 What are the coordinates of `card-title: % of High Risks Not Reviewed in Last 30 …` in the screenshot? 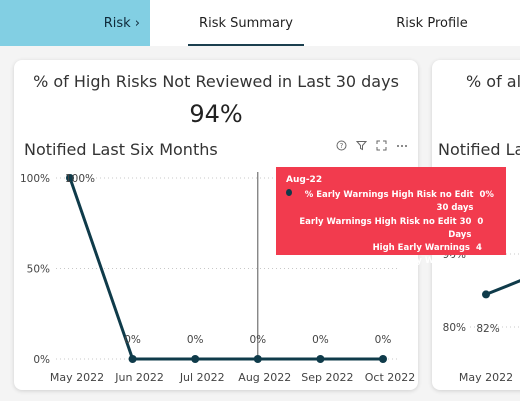 It's located at (216, 81).